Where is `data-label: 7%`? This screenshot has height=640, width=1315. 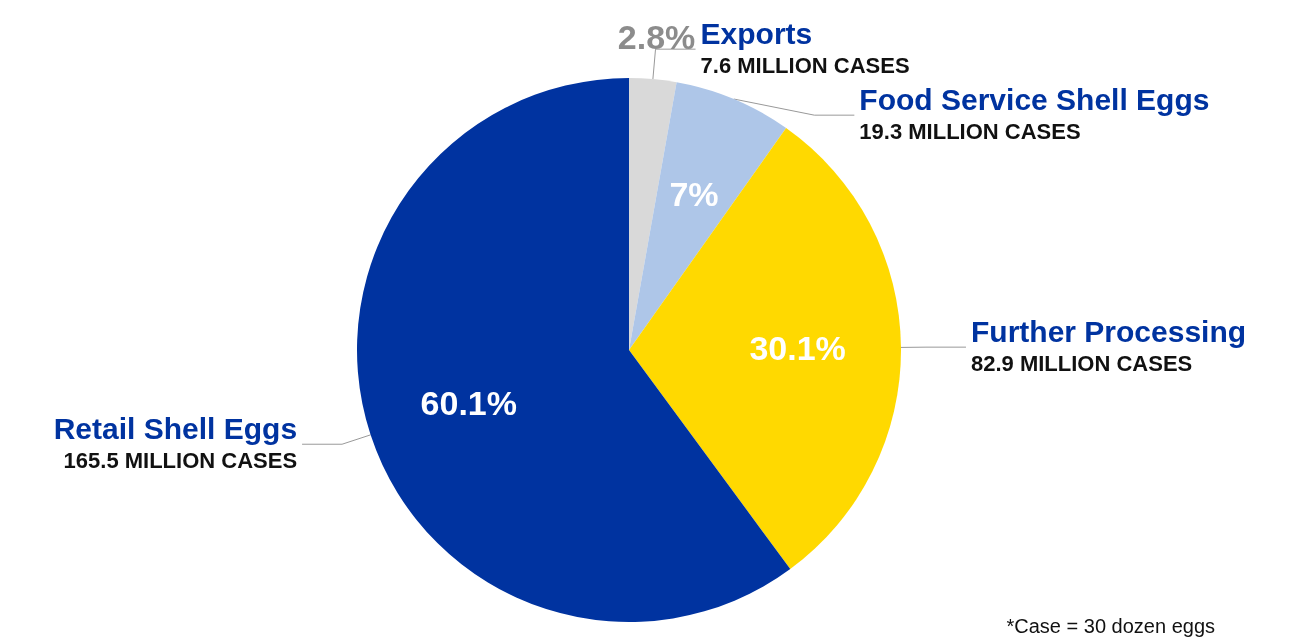 data-label: 7% is located at coordinates (694, 194).